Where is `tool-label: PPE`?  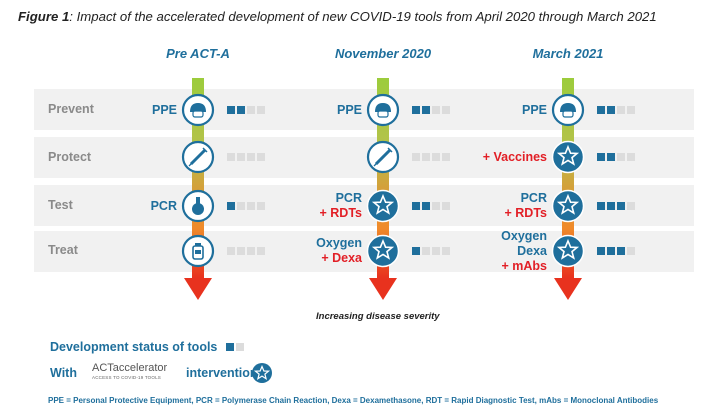 tool-label: PPE is located at coordinates (534, 110).